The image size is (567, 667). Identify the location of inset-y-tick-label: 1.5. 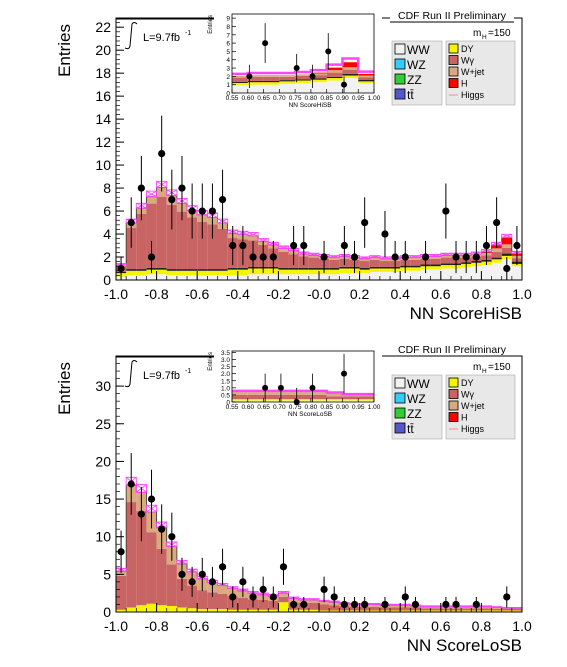
(225, 381).